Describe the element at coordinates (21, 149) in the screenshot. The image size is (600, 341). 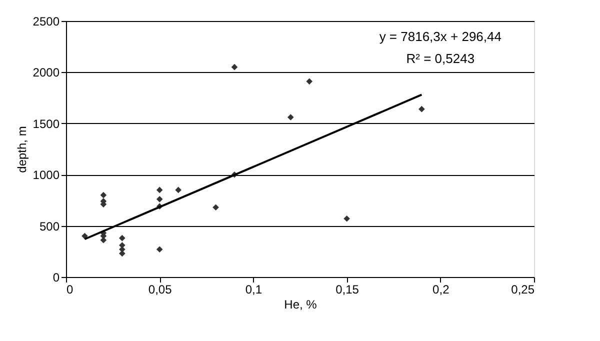
I see `y-axis-title: depth, m` at that location.